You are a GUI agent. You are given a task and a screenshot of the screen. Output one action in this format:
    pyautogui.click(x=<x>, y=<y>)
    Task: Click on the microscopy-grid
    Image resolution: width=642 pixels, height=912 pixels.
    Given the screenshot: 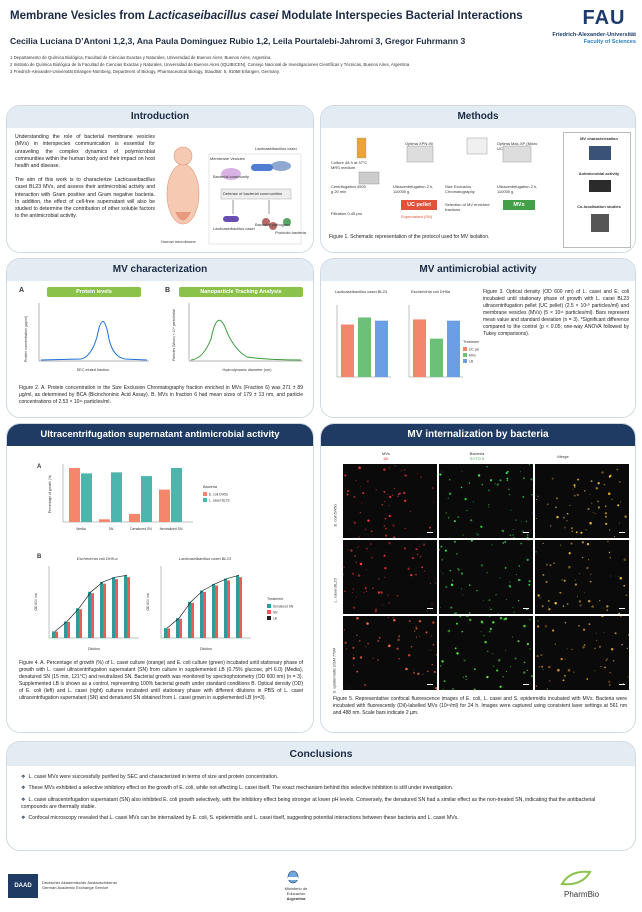 What is the action you would take?
    pyautogui.click(x=486, y=578)
    